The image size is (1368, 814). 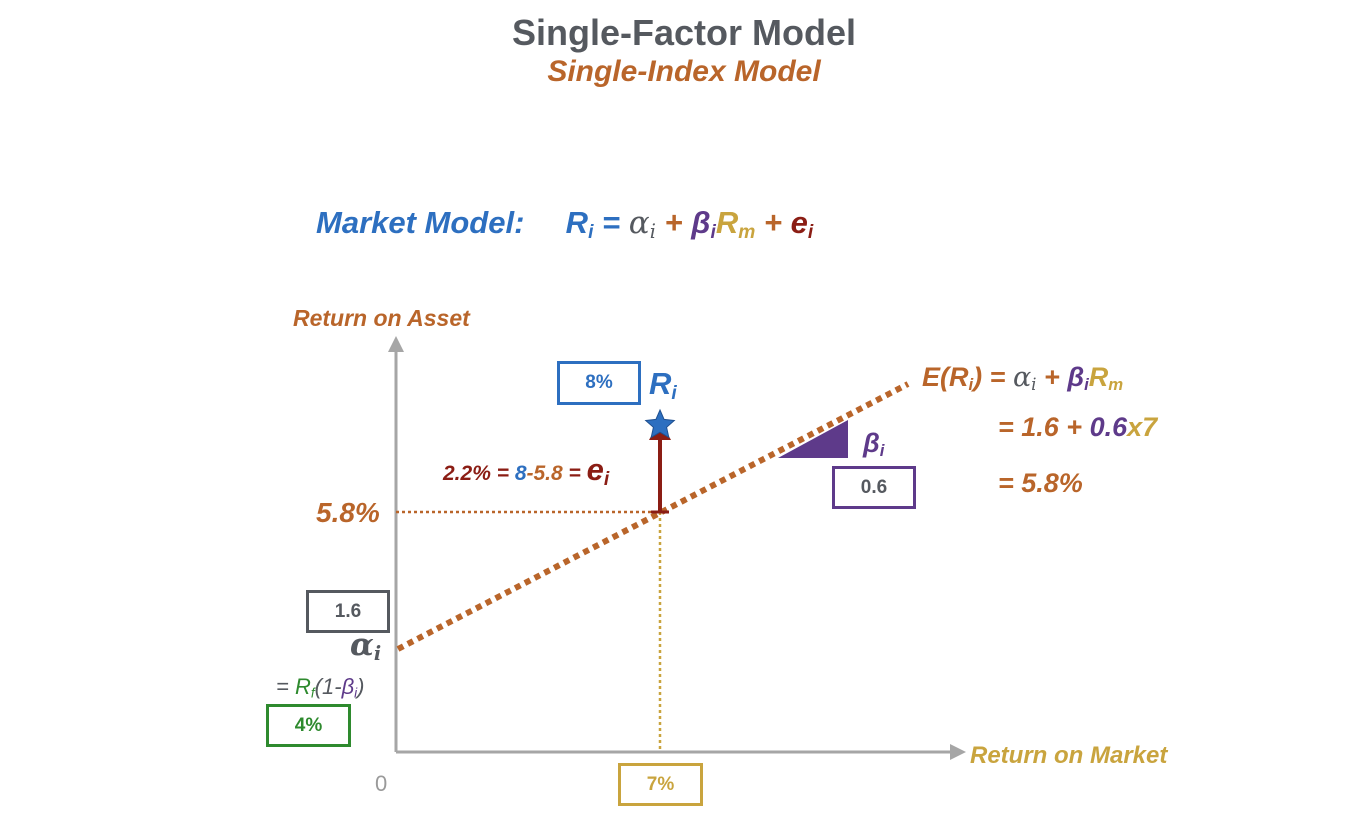 What do you see at coordinates (1040, 427) in the screenshot?
I see `expected-line-2-eq: = 1.6 +` at bounding box center [1040, 427].